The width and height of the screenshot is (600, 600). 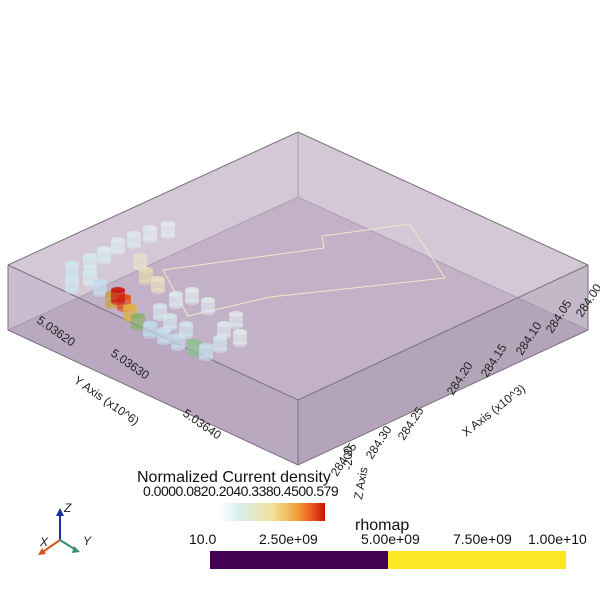 What do you see at coordinates (234, 477) in the screenshot?
I see `current-density-colorbar-title: Normalized Current density` at bounding box center [234, 477].